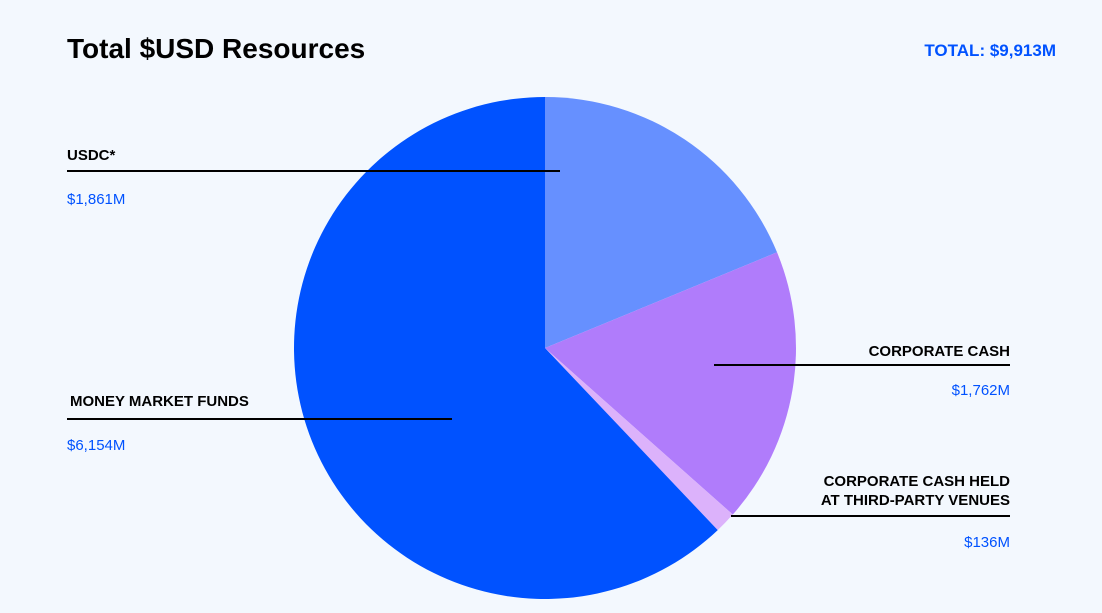 The height and width of the screenshot is (613, 1102). What do you see at coordinates (917, 481) in the screenshot?
I see `slice-label-corporate-cash-held-at-third-party-venues-line-1: CORPORATE CASH HELD` at bounding box center [917, 481].